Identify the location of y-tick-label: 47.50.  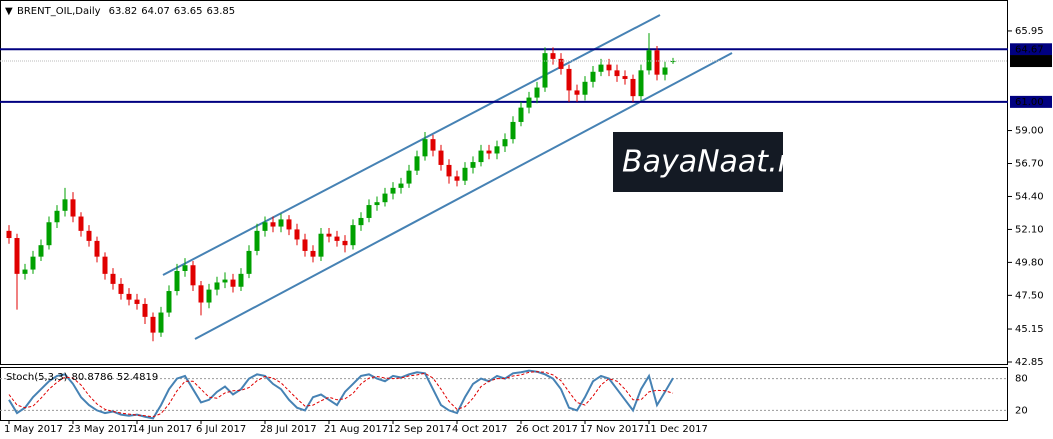
(1029, 295).